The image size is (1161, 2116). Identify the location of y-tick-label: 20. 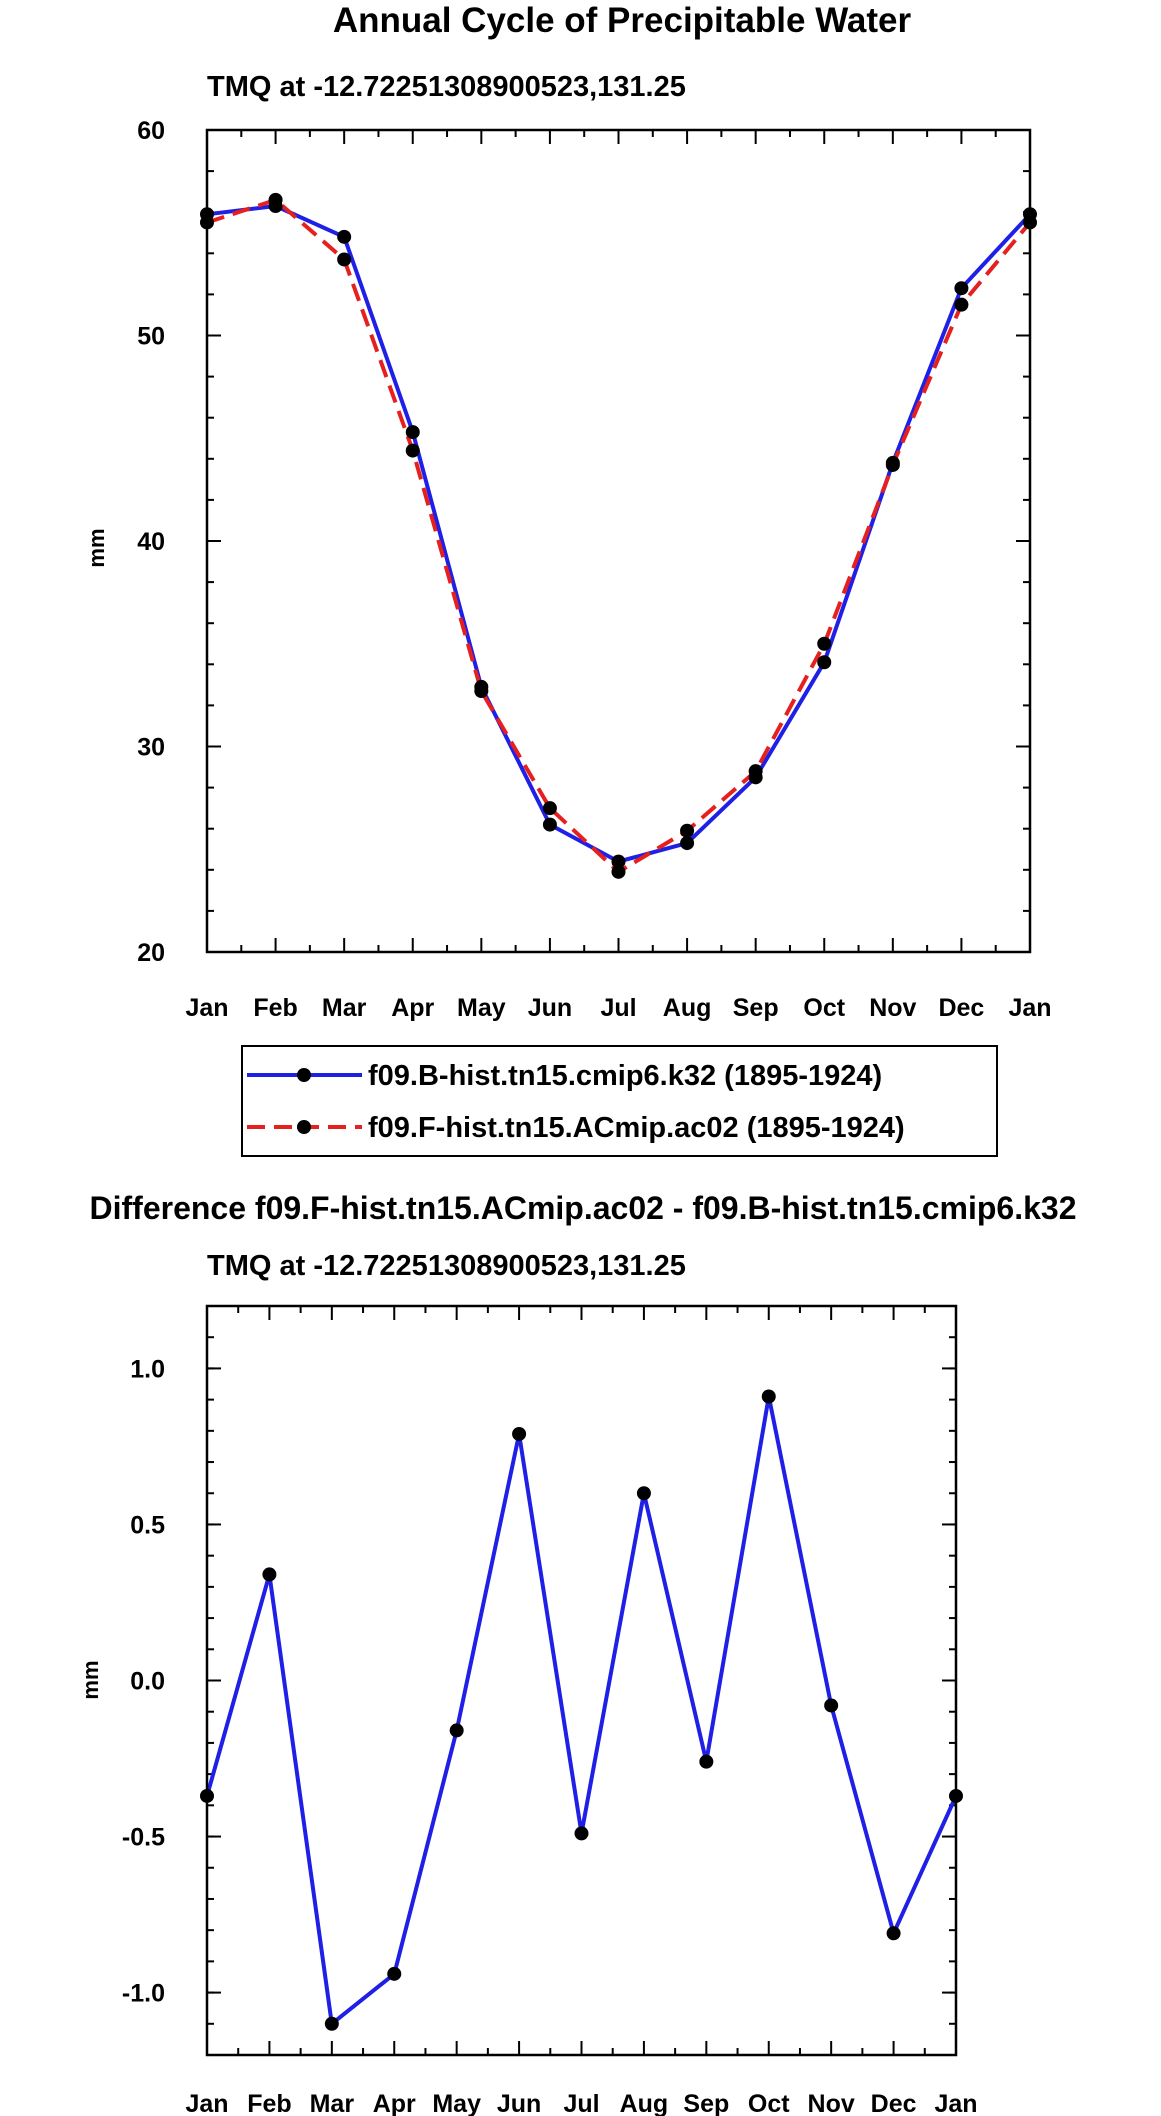
(151, 953).